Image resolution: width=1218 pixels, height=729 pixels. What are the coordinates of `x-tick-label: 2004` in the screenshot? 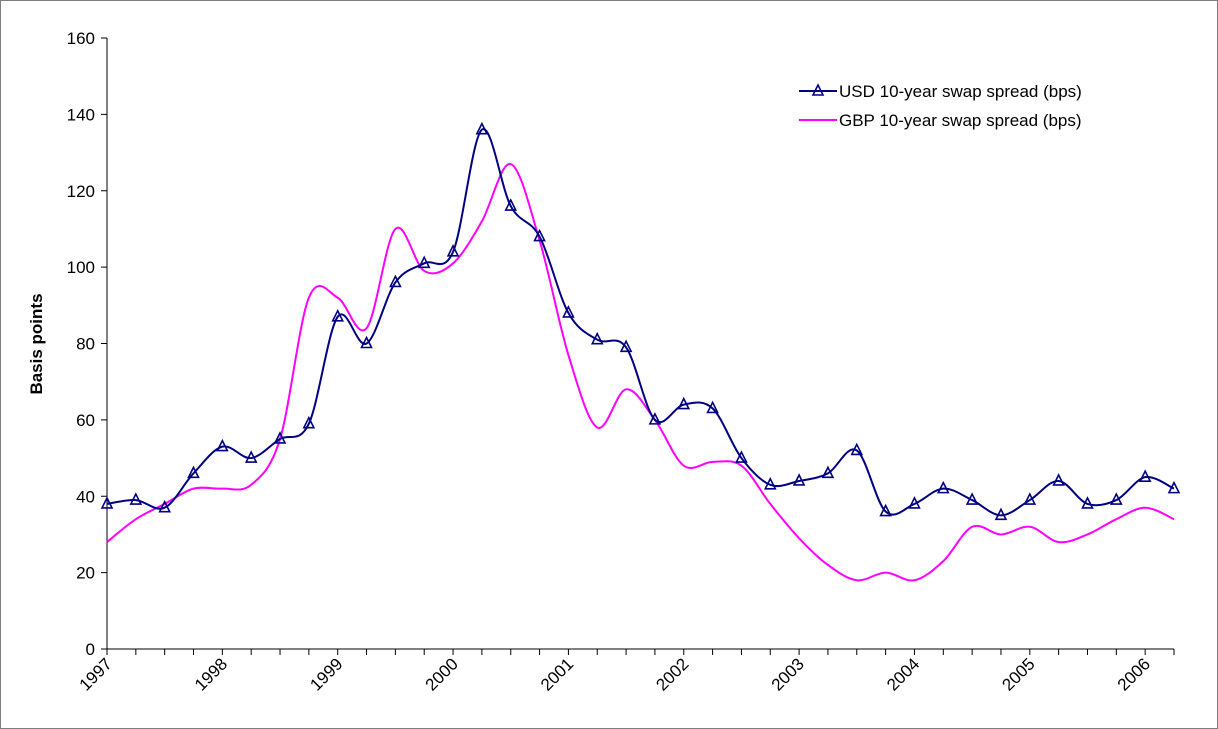 It's located at (903, 674).